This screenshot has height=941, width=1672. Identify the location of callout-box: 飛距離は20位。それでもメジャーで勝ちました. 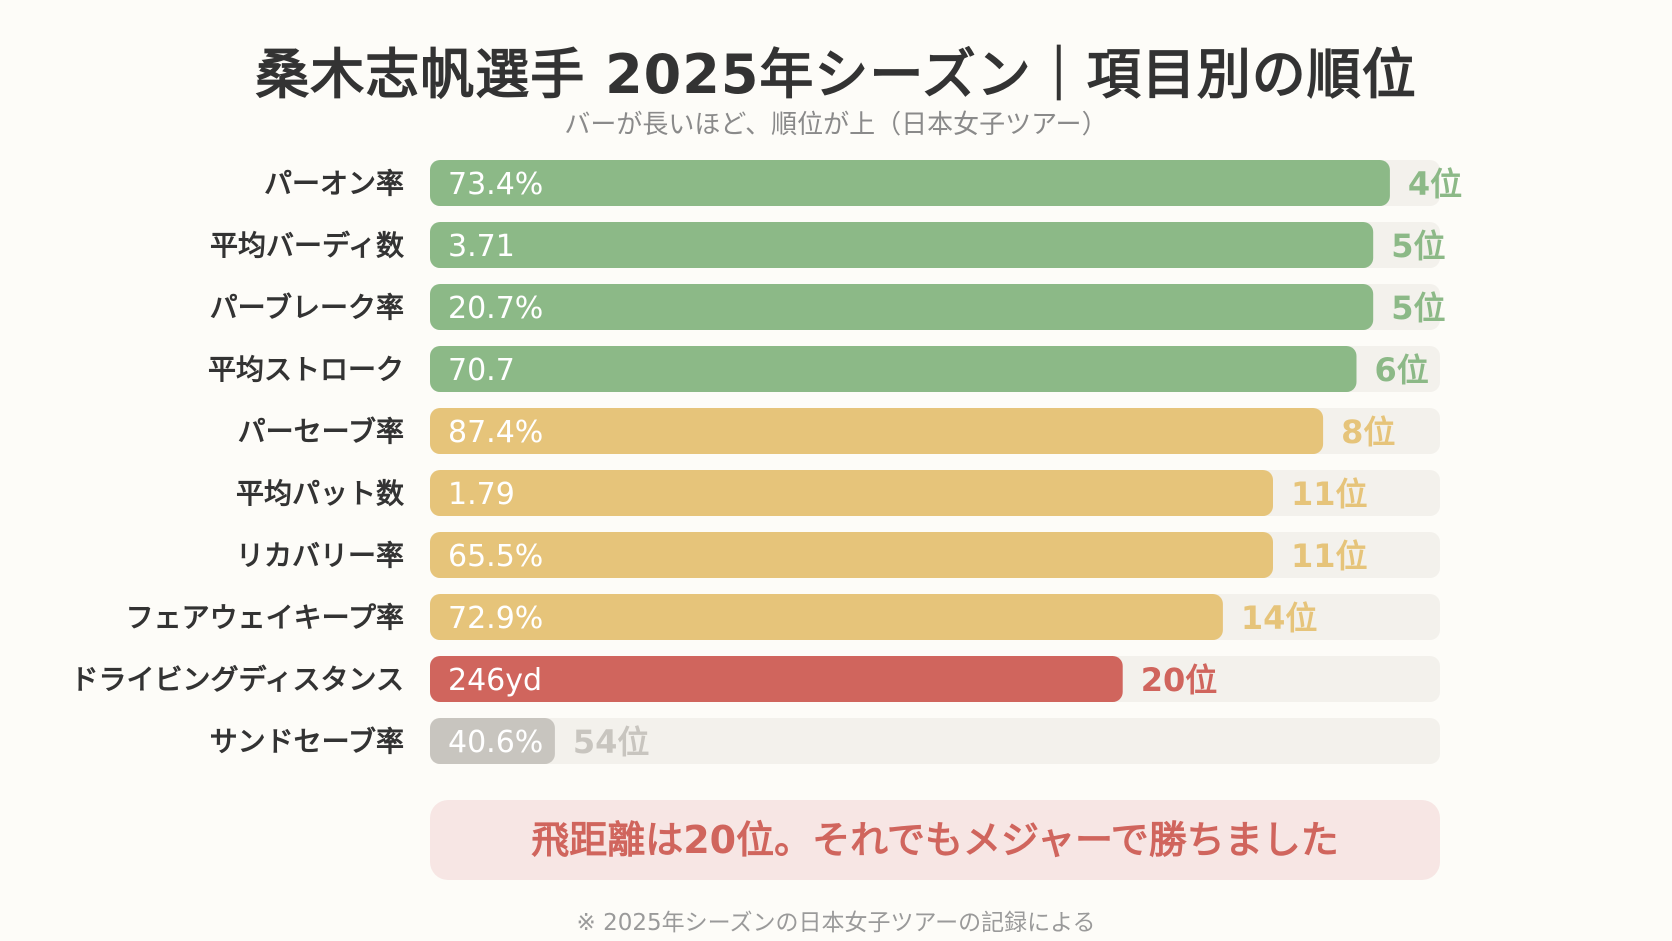
(935, 840).